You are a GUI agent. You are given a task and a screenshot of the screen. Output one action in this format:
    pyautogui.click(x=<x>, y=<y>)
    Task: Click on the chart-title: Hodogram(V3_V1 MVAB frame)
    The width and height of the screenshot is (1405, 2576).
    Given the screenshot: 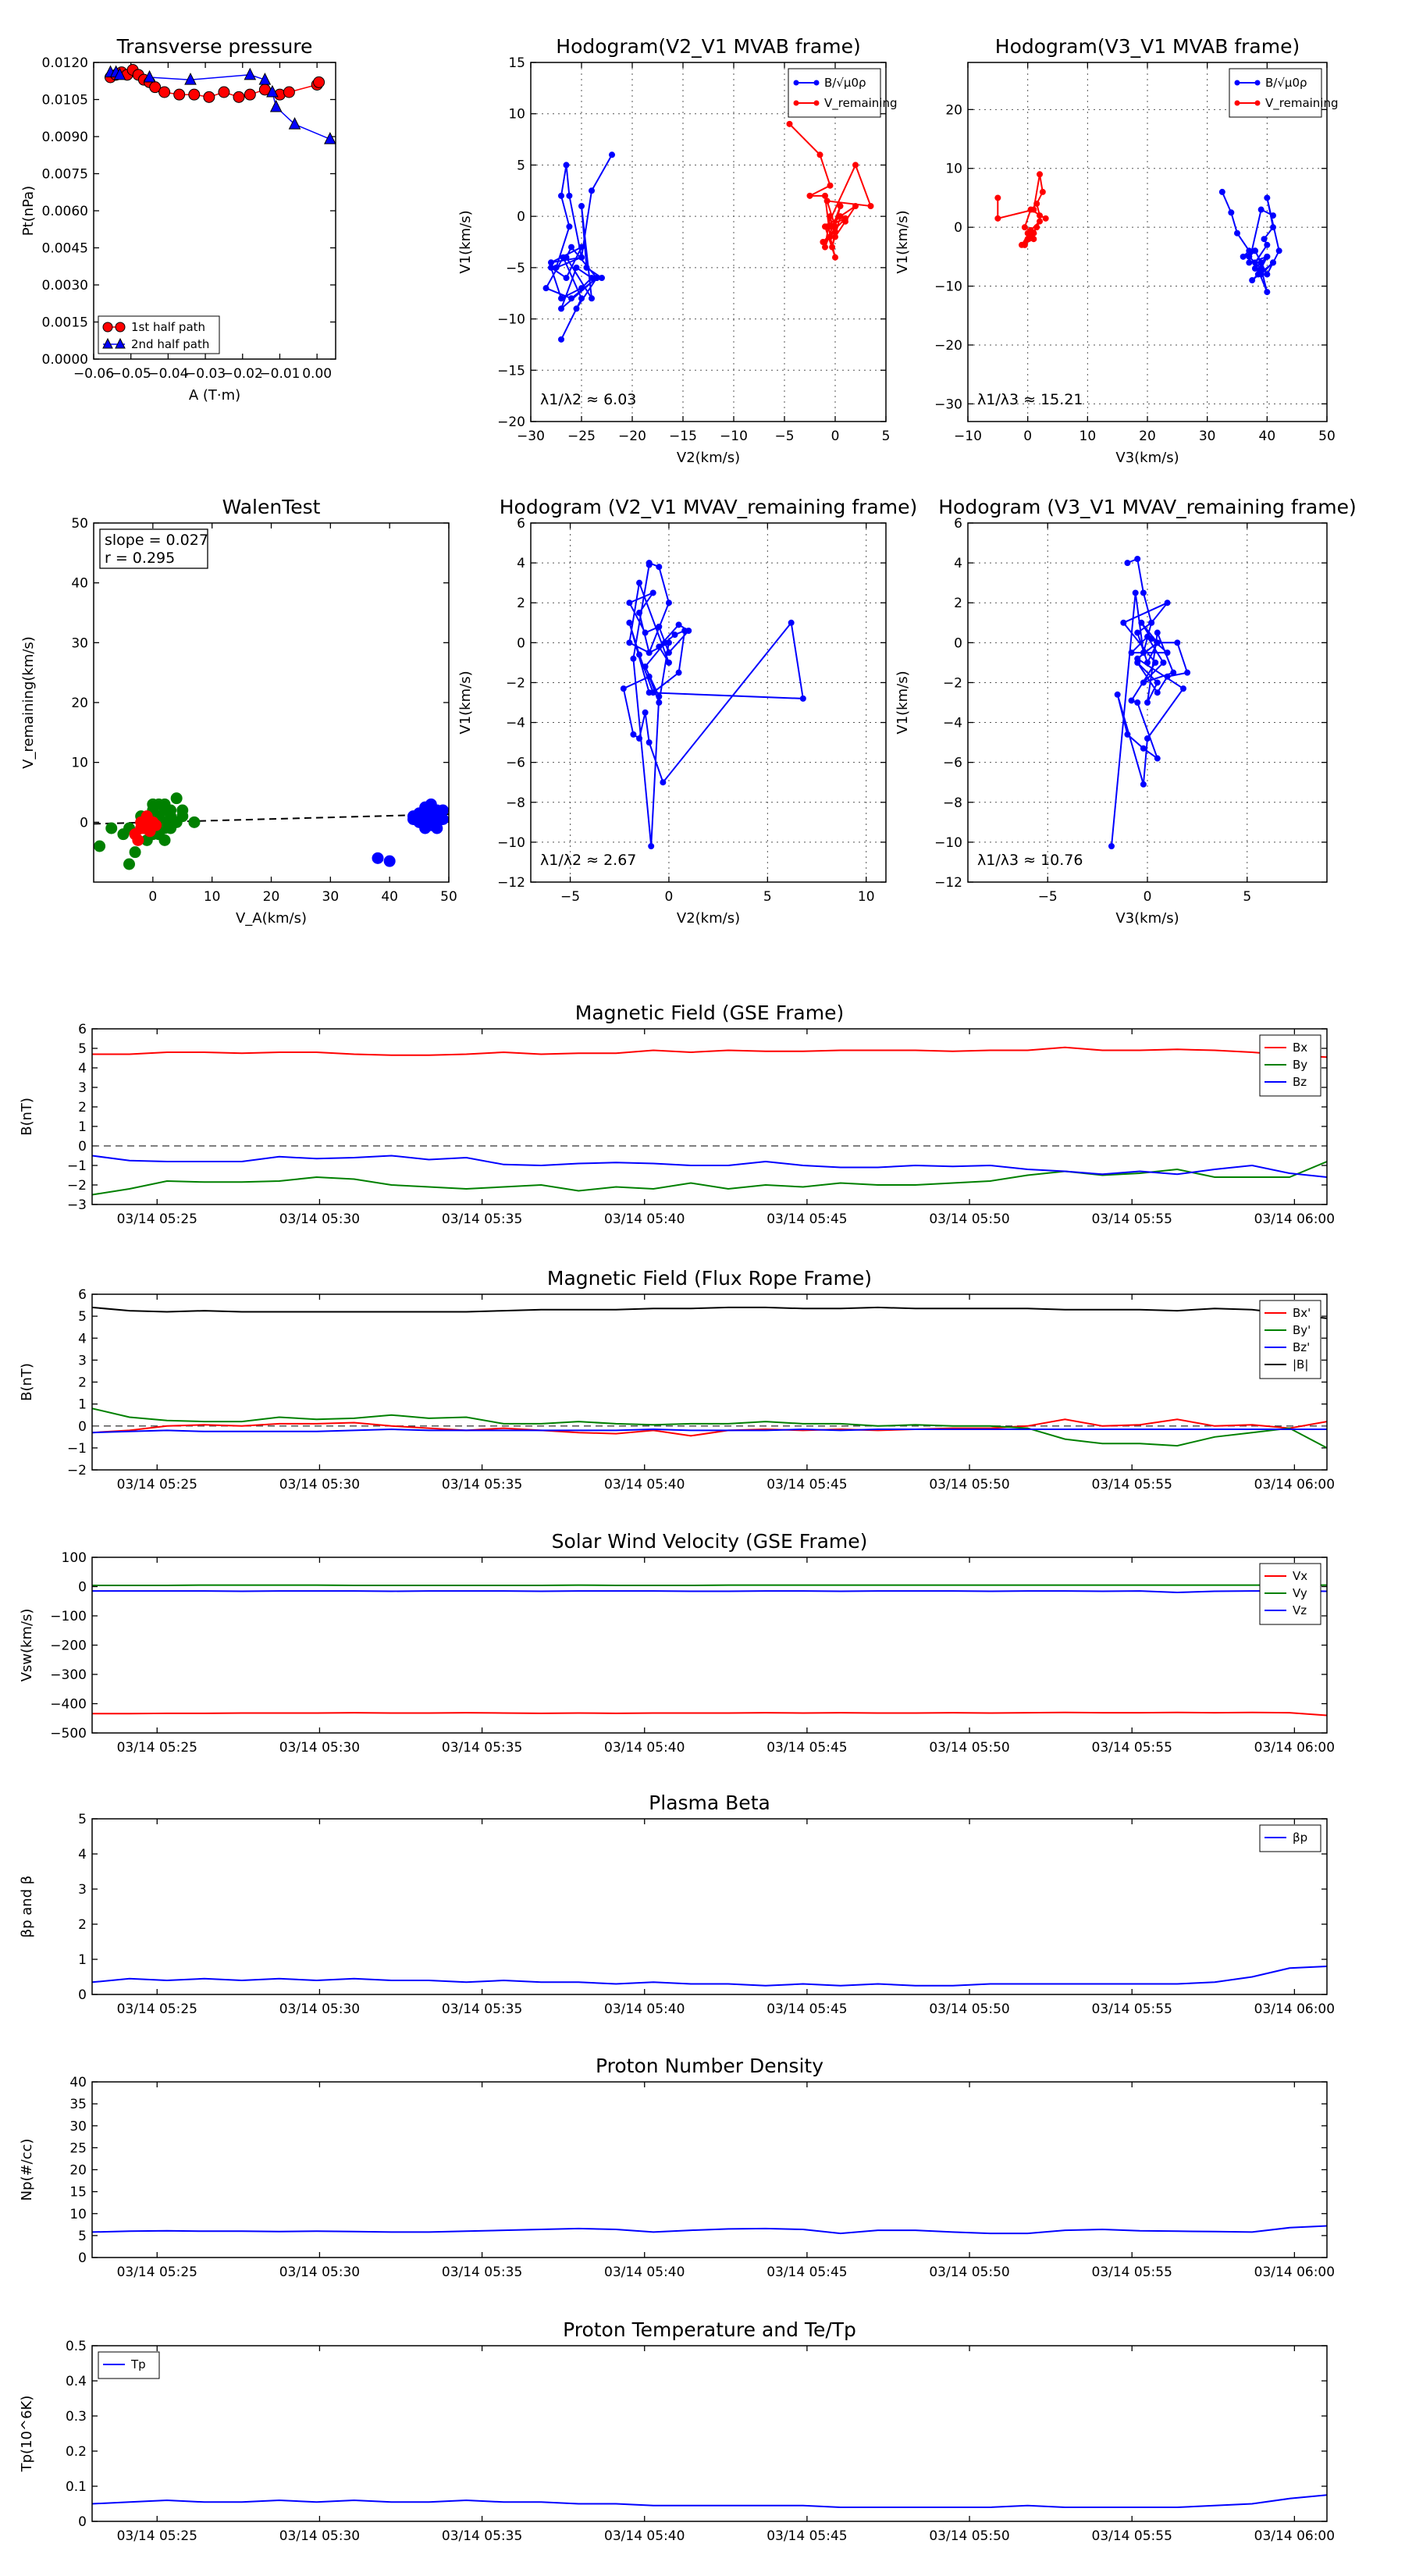 What is the action you would take?
    pyautogui.click(x=1148, y=46)
    